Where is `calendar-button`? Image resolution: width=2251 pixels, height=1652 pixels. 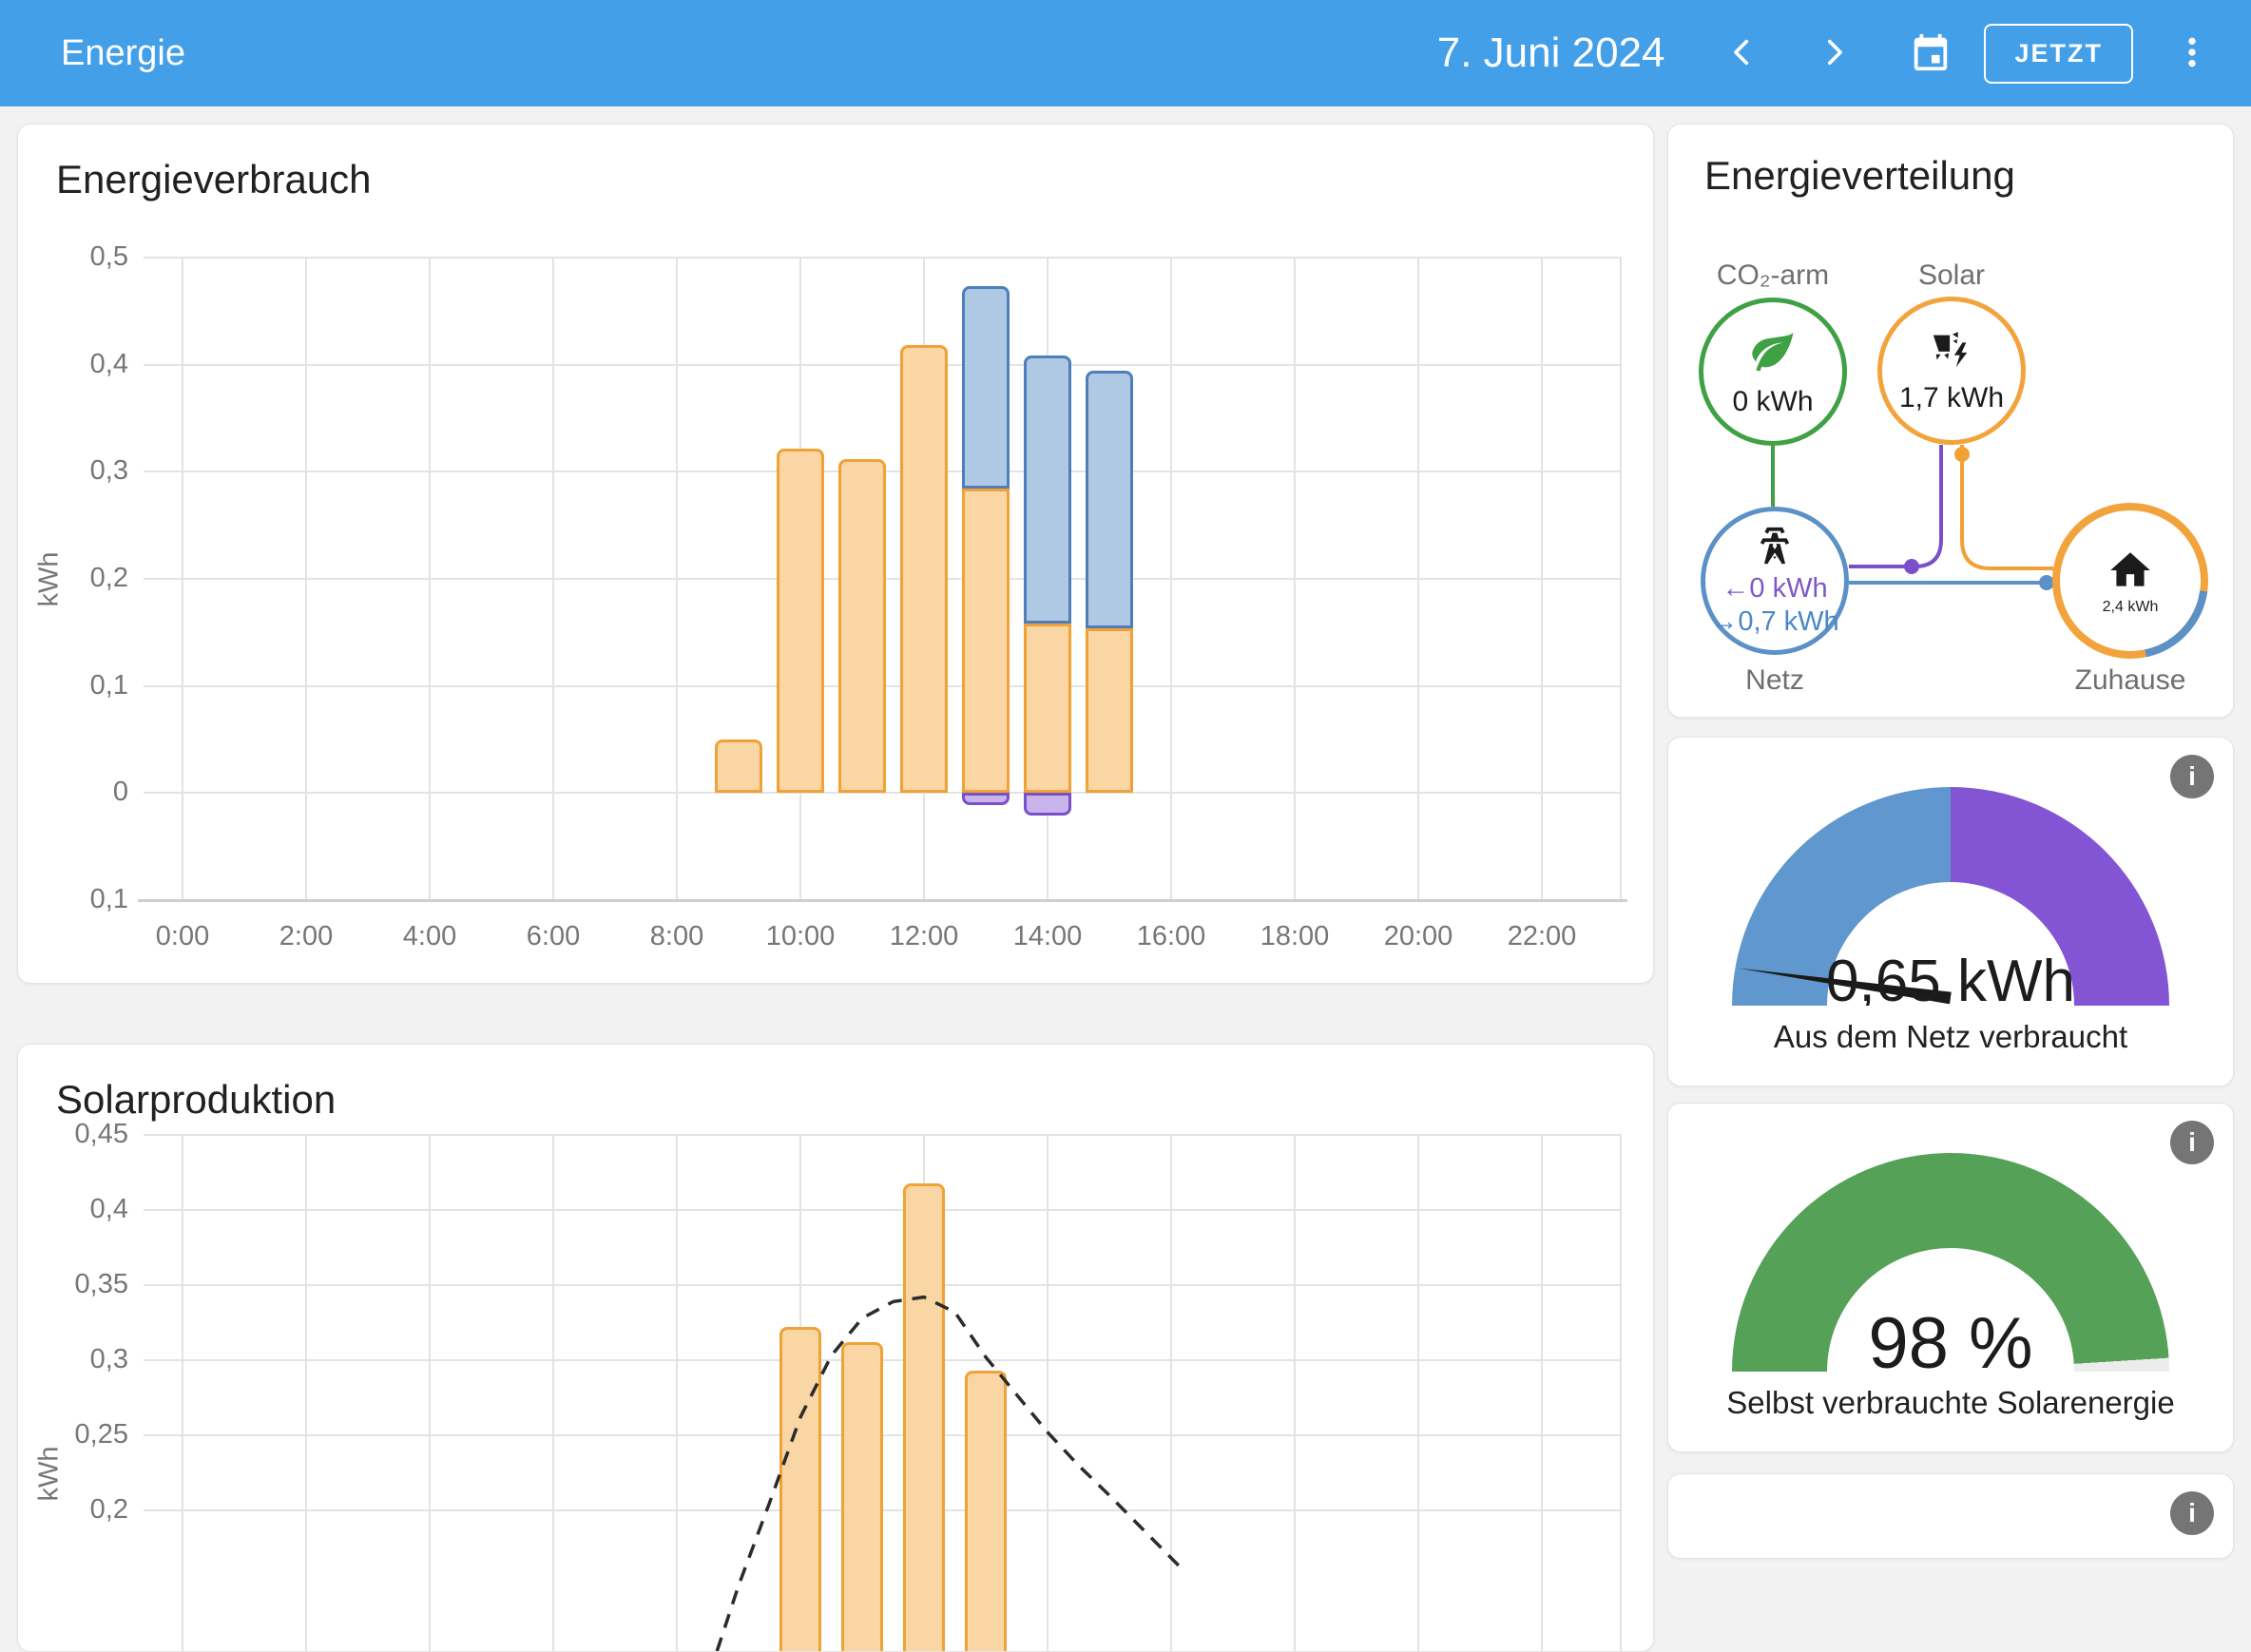
calendar-button is located at coordinates (1930, 53).